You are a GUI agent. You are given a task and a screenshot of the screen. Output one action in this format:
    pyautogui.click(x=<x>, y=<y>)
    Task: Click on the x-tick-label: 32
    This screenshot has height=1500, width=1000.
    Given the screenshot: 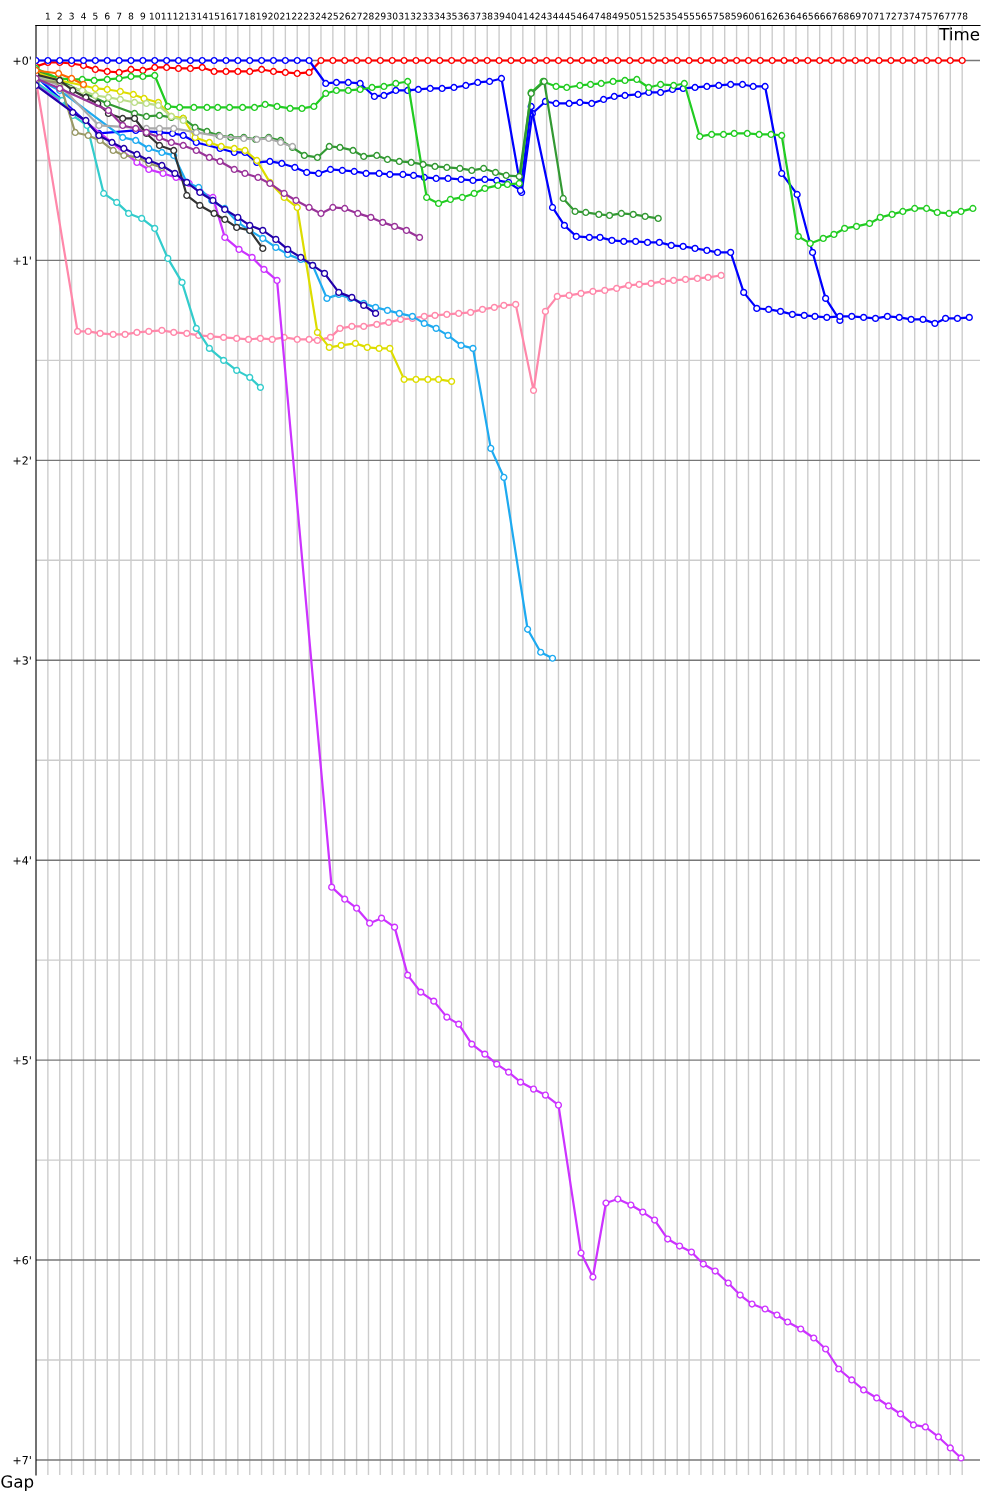 What is the action you would take?
    pyautogui.click(x=415, y=16)
    